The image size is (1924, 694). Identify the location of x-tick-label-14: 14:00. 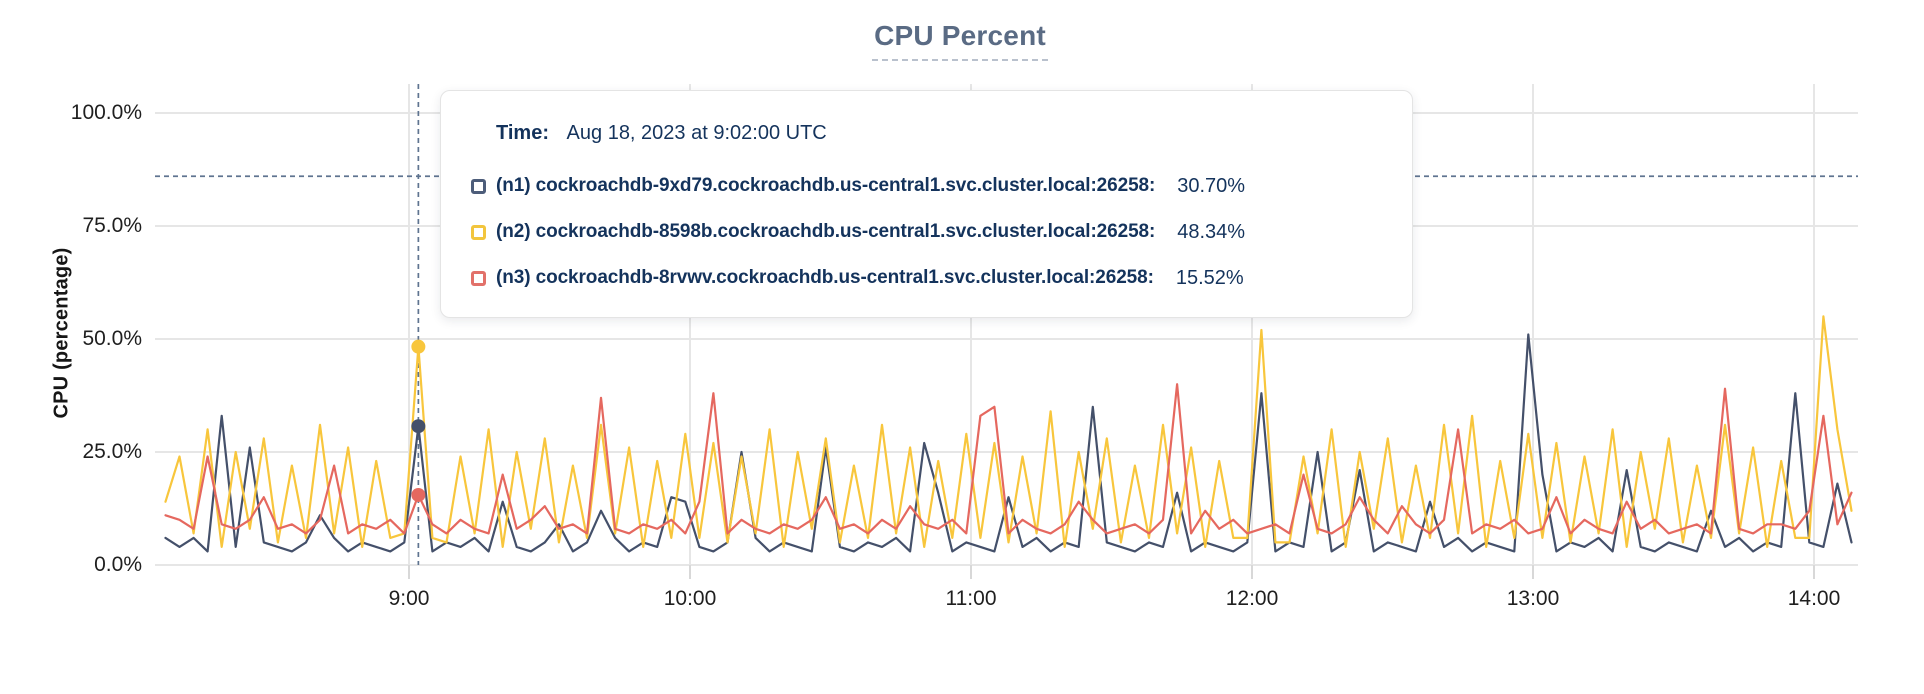
(1814, 598).